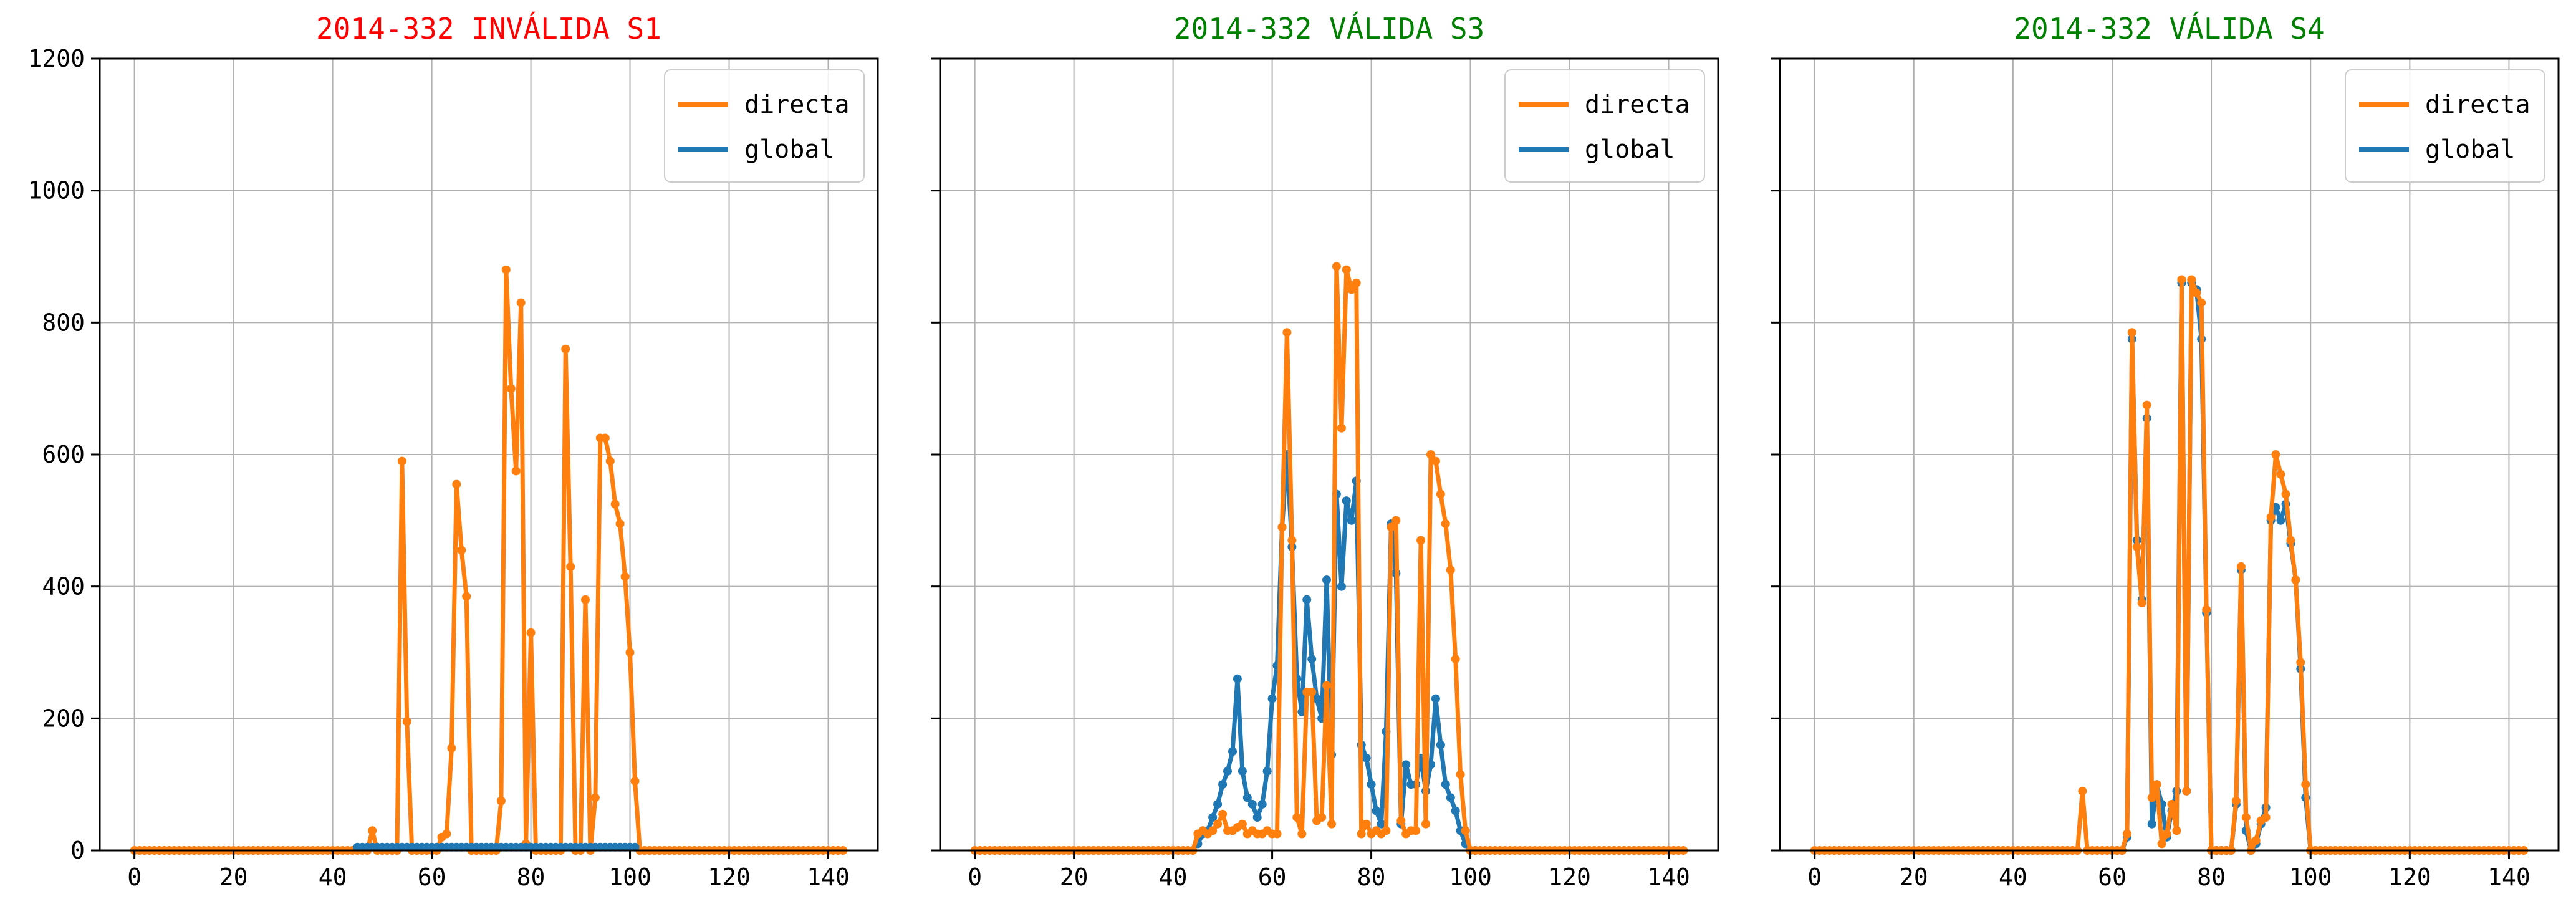 The height and width of the screenshot is (914, 2576). What do you see at coordinates (56, 190) in the screenshot?
I see `y-tick-label: 1000` at bounding box center [56, 190].